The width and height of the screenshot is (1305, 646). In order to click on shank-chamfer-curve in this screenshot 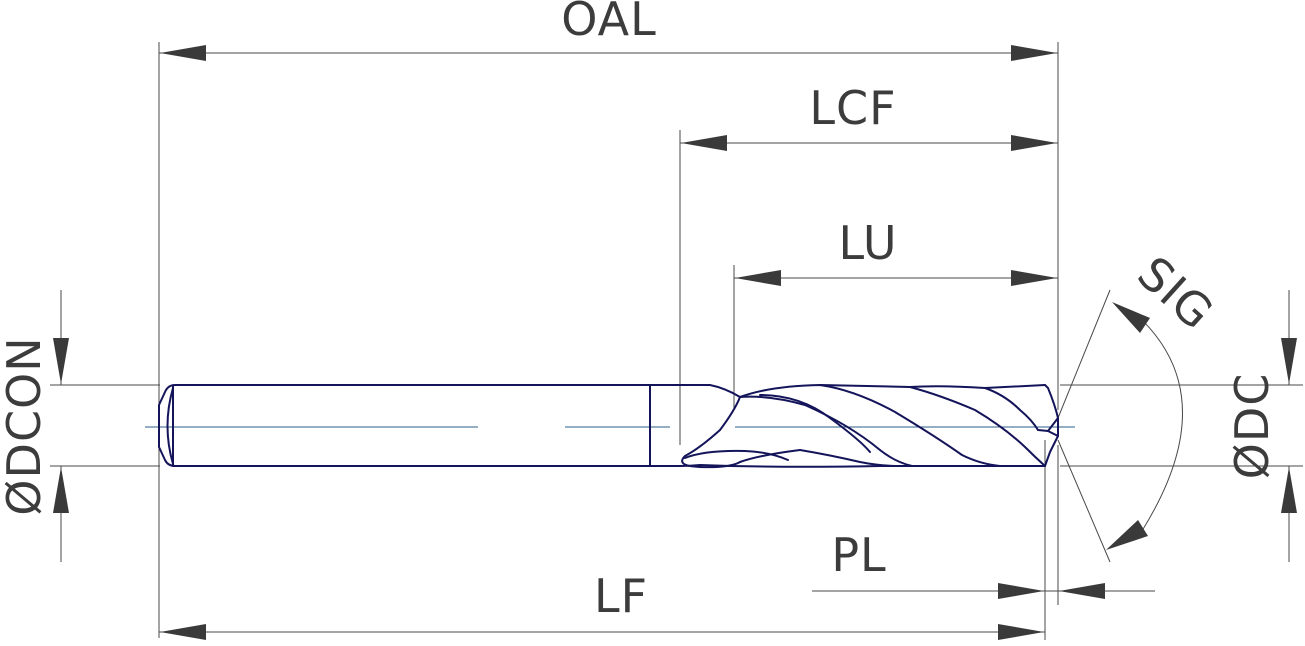, I will do `click(170, 426)`.